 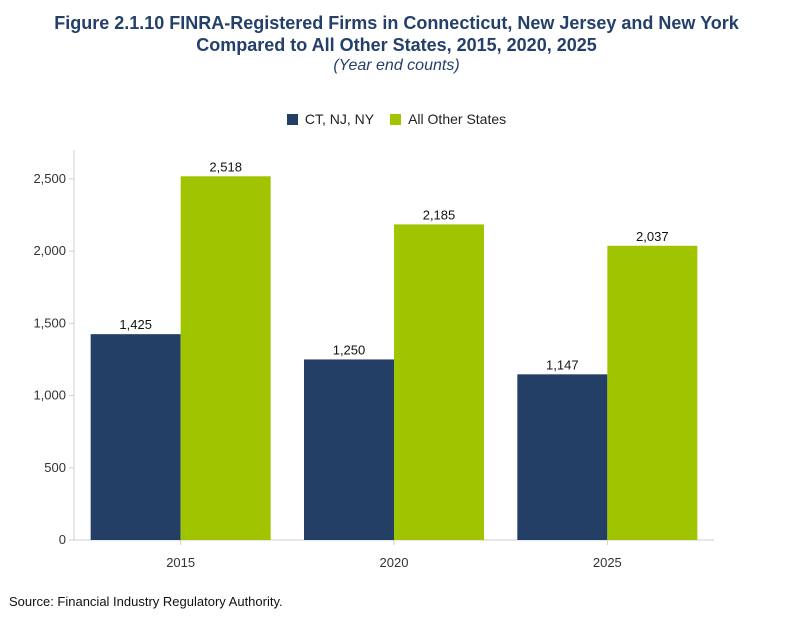 I want to click on legend-item-ct-nj-ny: CT, NJ, NY, so click(x=330, y=119).